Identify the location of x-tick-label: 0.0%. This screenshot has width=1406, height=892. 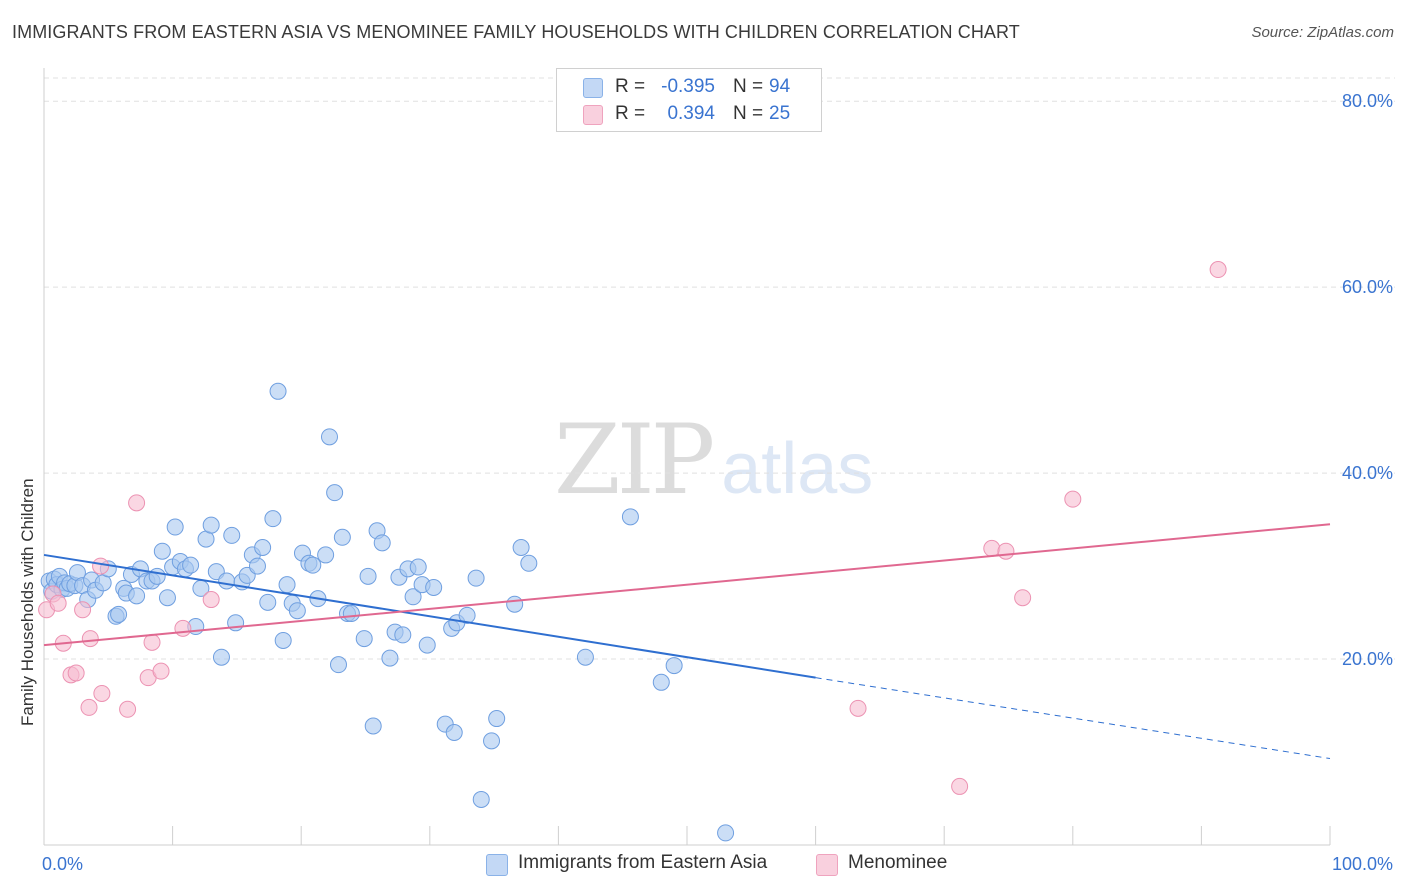
(62, 864).